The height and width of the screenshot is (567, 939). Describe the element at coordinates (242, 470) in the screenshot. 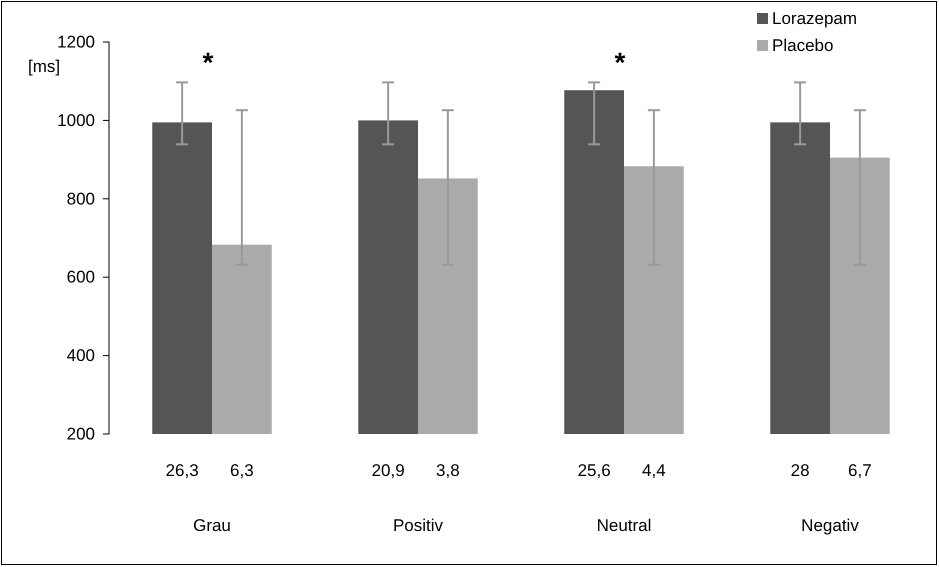

I see `text: 6,3` at that location.